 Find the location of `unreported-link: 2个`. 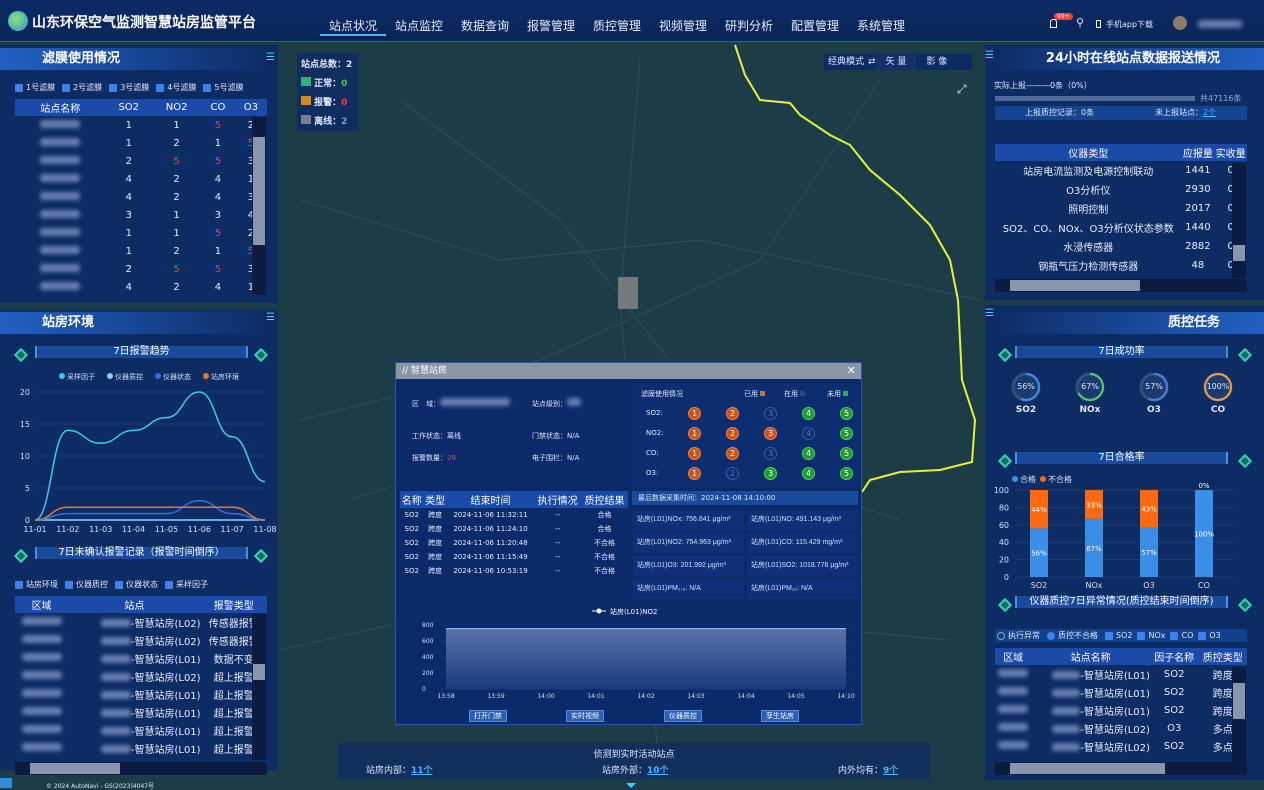

unreported-link: 2个 is located at coordinates (1210, 112).